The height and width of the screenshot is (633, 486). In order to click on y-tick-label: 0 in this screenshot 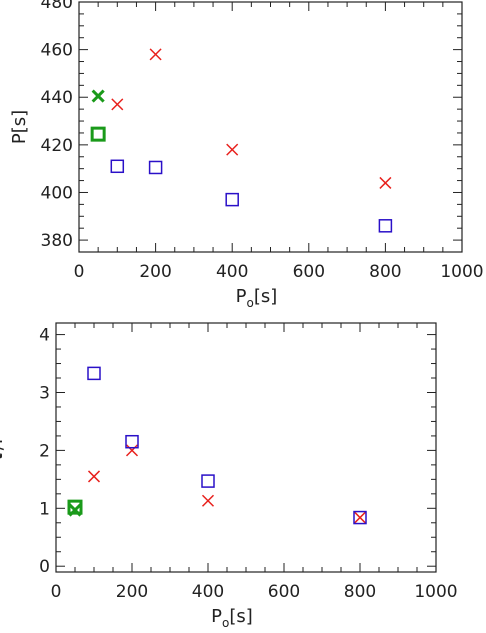, I will do `click(44, 567)`.